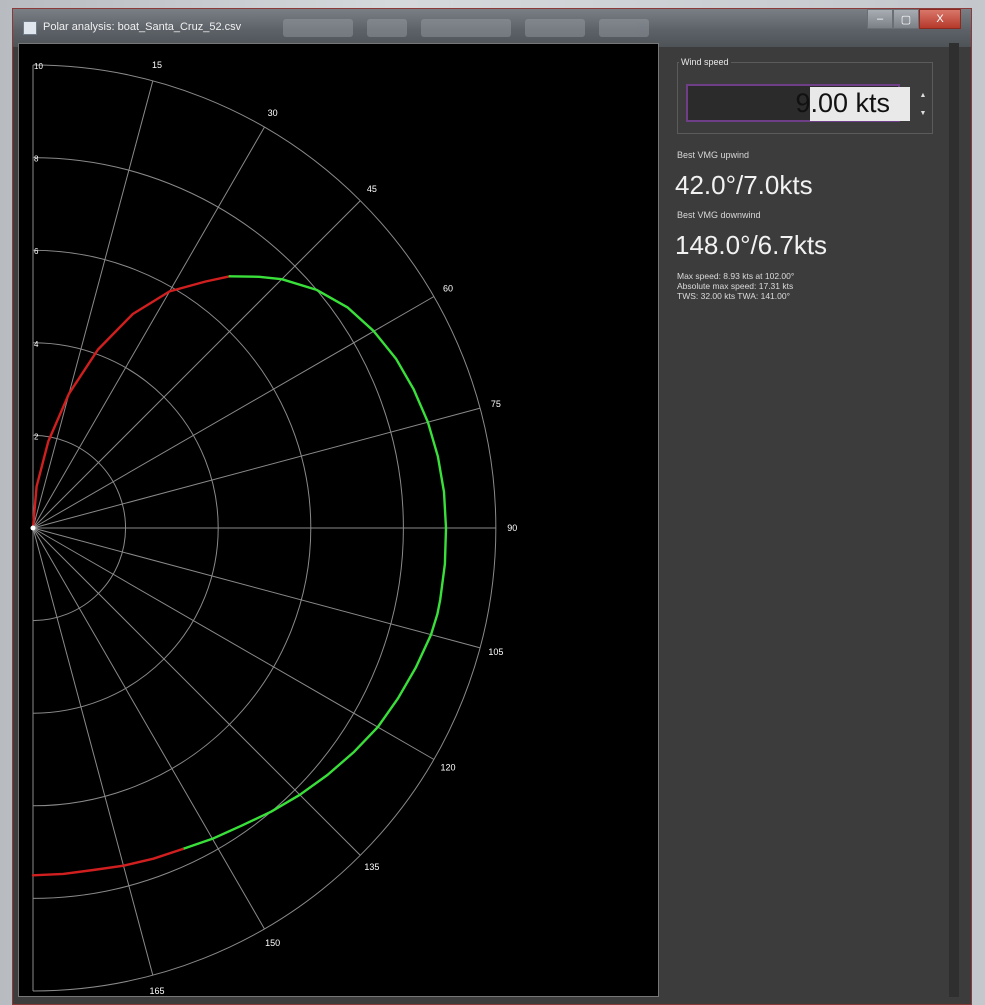 The width and height of the screenshot is (985, 1005). What do you see at coordinates (495, 652) in the screenshot?
I see `angle-tick-label: 105` at bounding box center [495, 652].